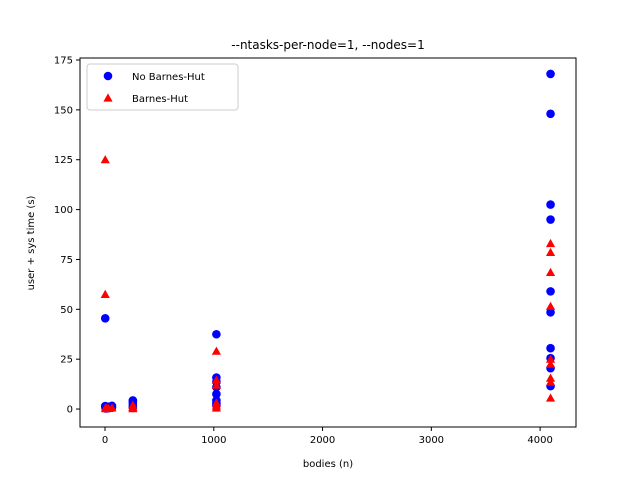  I want to click on legend-frame, so click(162, 87).